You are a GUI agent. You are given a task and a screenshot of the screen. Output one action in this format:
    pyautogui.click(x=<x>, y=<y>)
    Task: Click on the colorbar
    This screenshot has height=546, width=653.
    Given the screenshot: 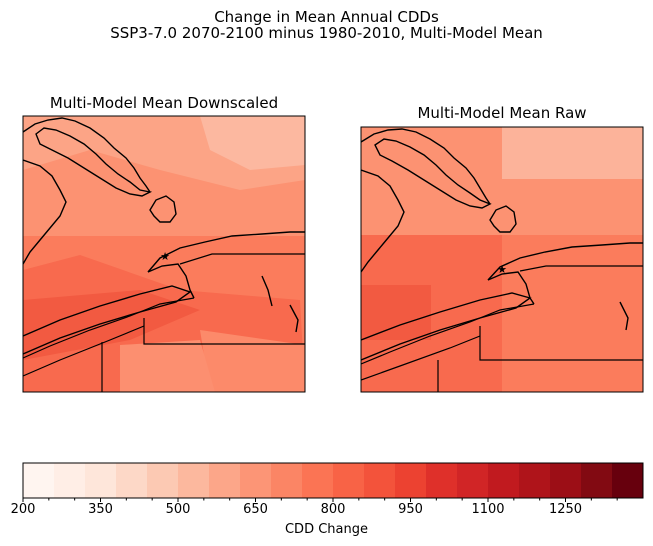 What is the action you would take?
    pyautogui.click(x=333, y=480)
    